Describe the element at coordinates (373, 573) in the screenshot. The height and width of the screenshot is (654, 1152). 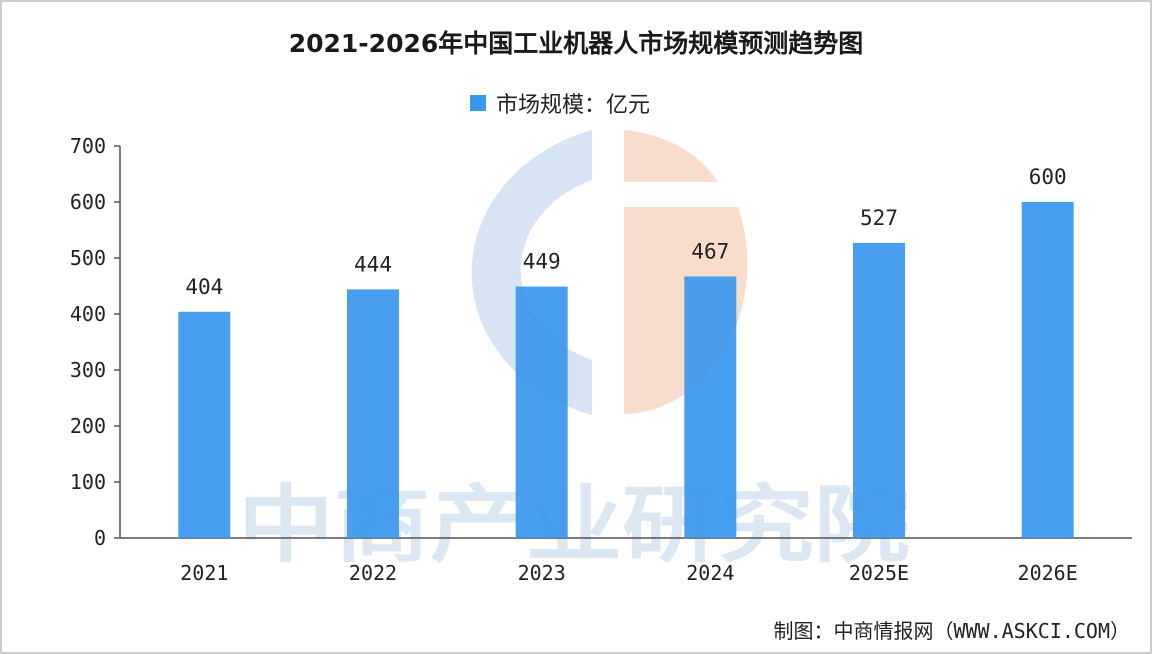
I see `x-tick-label-2022: 2022` at that location.